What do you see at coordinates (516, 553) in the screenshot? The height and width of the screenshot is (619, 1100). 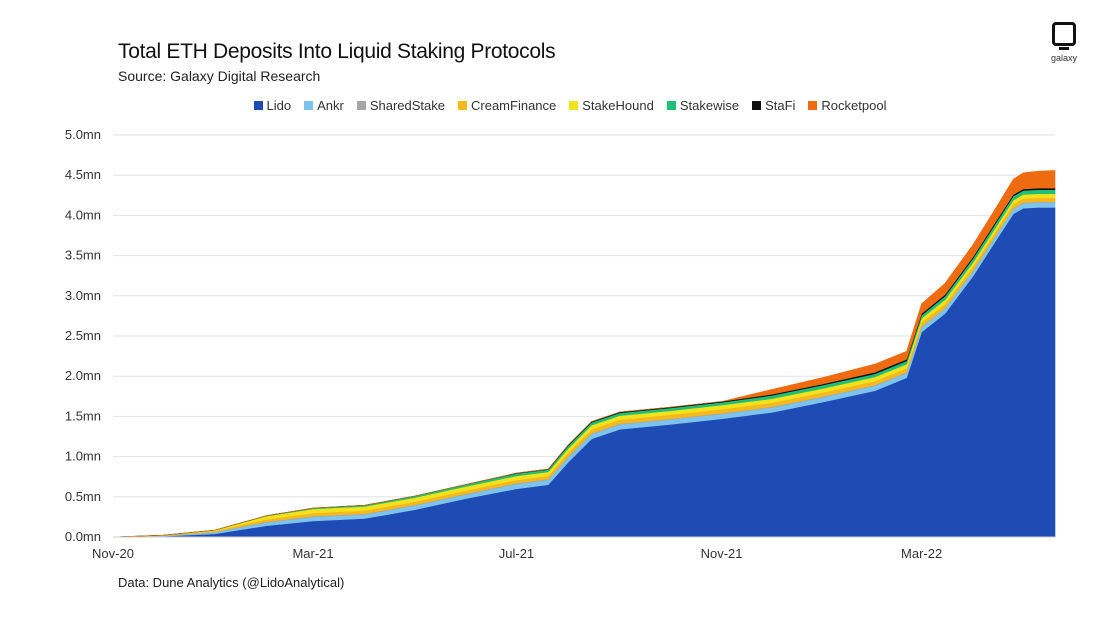 I see `x-tick-label: Jul-21` at bounding box center [516, 553].